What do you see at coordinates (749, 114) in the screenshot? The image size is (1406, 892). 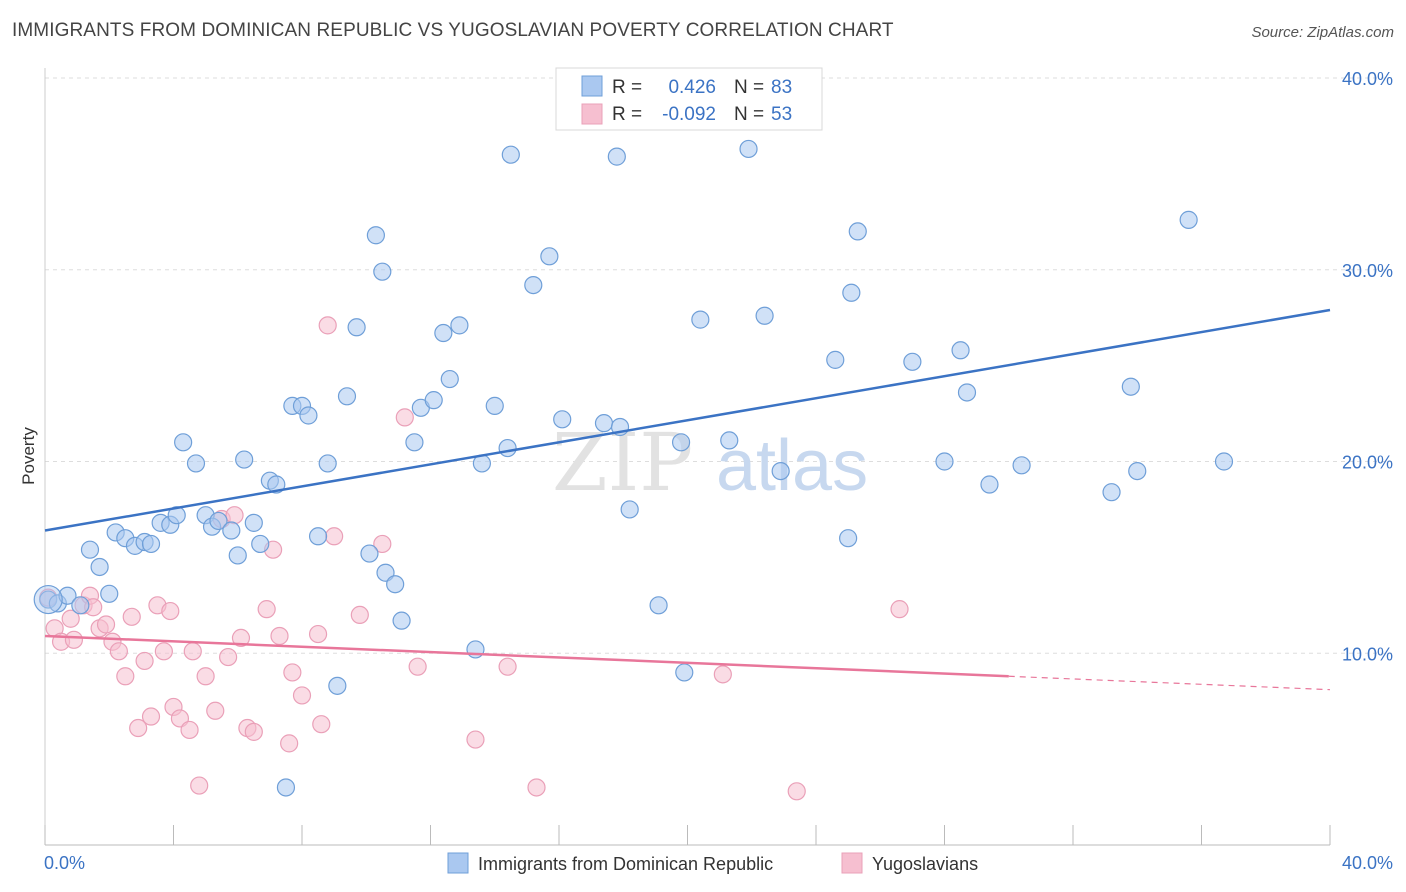 I see `legend-n-label-2: N =` at bounding box center [749, 114].